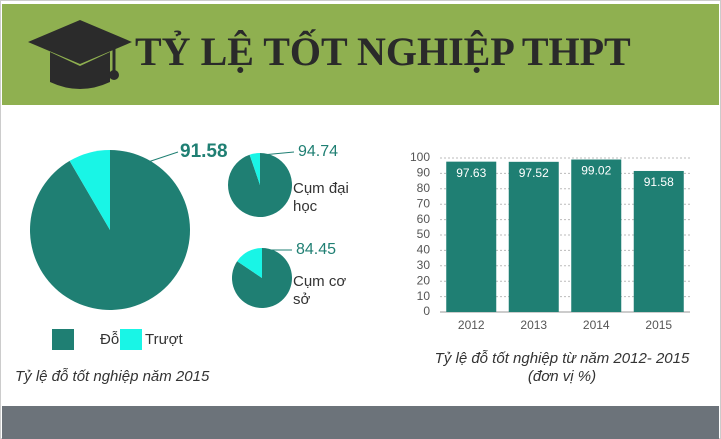 The width and height of the screenshot is (721, 439). What do you see at coordinates (204, 151) in the screenshot?
I see `data-label: 91.58` at bounding box center [204, 151].